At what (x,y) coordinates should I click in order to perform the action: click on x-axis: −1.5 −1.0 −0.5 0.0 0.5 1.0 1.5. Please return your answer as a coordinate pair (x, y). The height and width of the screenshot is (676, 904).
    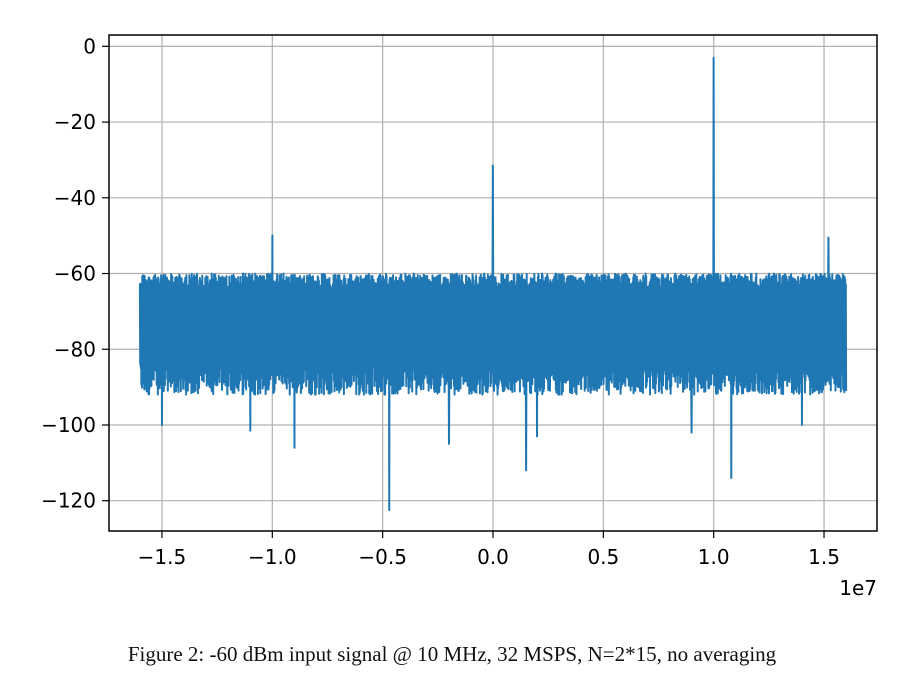
    Looking at the image, I should click on (489, 550).